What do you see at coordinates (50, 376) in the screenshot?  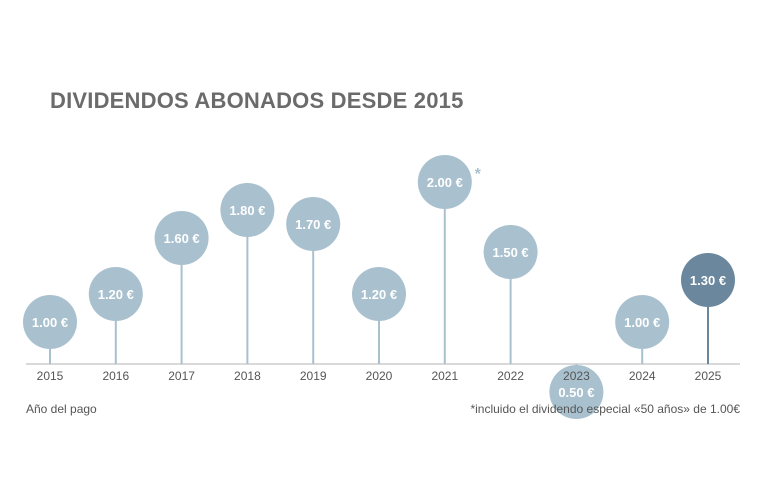 I see `x-tick-2015: 2015` at bounding box center [50, 376].